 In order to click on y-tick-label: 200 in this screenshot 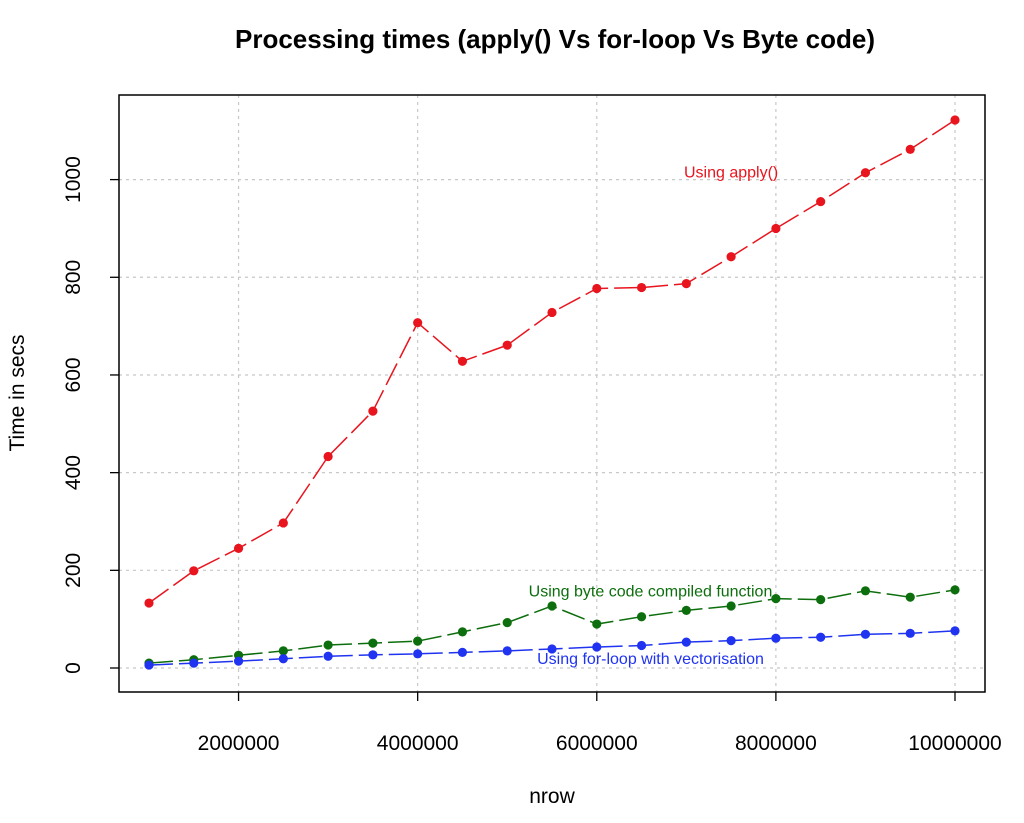, I will do `click(73, 570)`.